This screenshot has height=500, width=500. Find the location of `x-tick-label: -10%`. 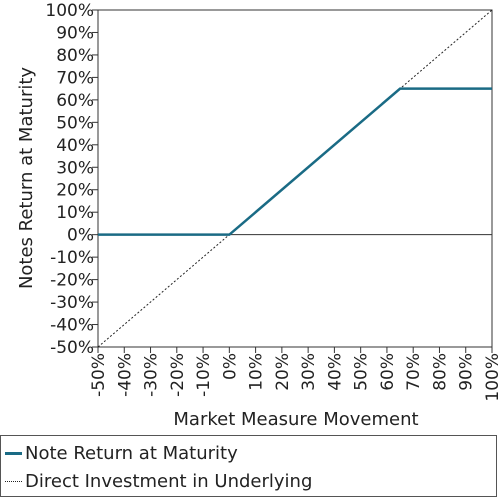

x-tick-label: -10% is located at coordinates (204, 375).